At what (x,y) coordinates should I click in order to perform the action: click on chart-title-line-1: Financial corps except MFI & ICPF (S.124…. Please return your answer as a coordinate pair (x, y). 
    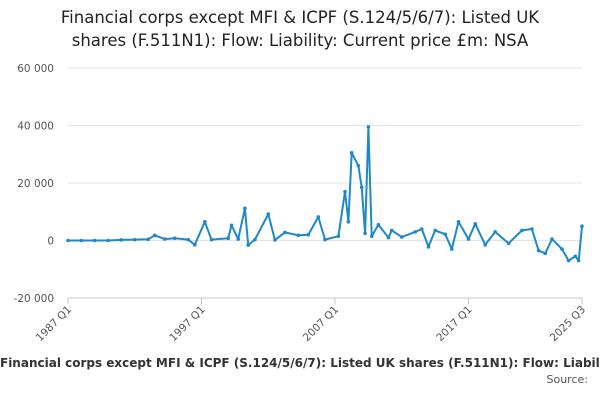
    Looking at the image, I should click on (300, 17).